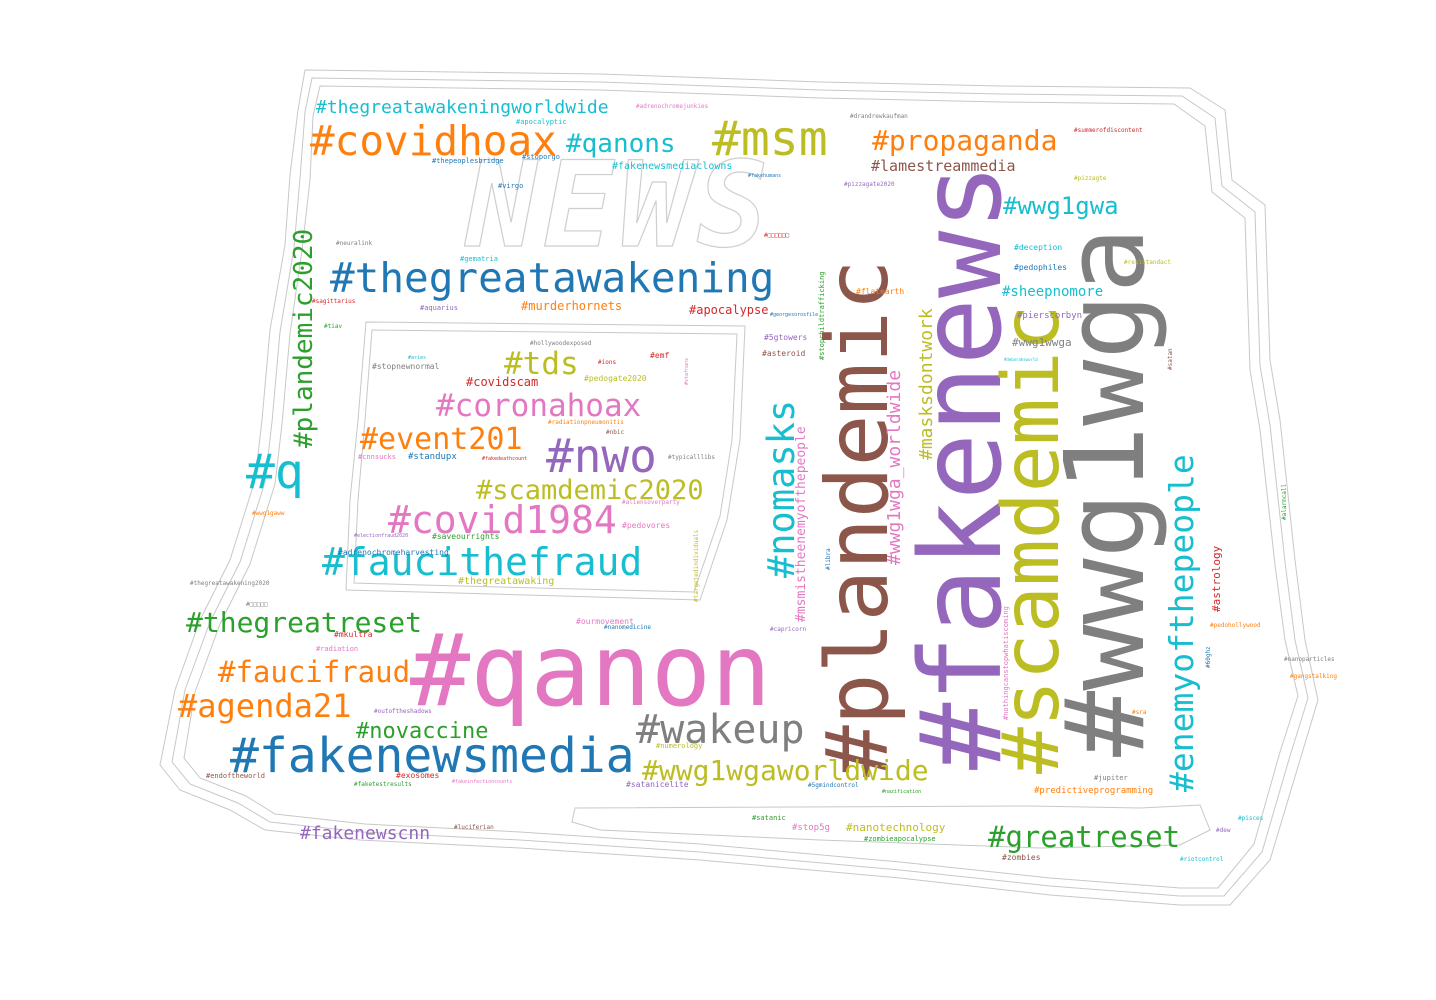  I want to click on hashtag-word: #msmistheenemyofthepeople, so click(801, 524).